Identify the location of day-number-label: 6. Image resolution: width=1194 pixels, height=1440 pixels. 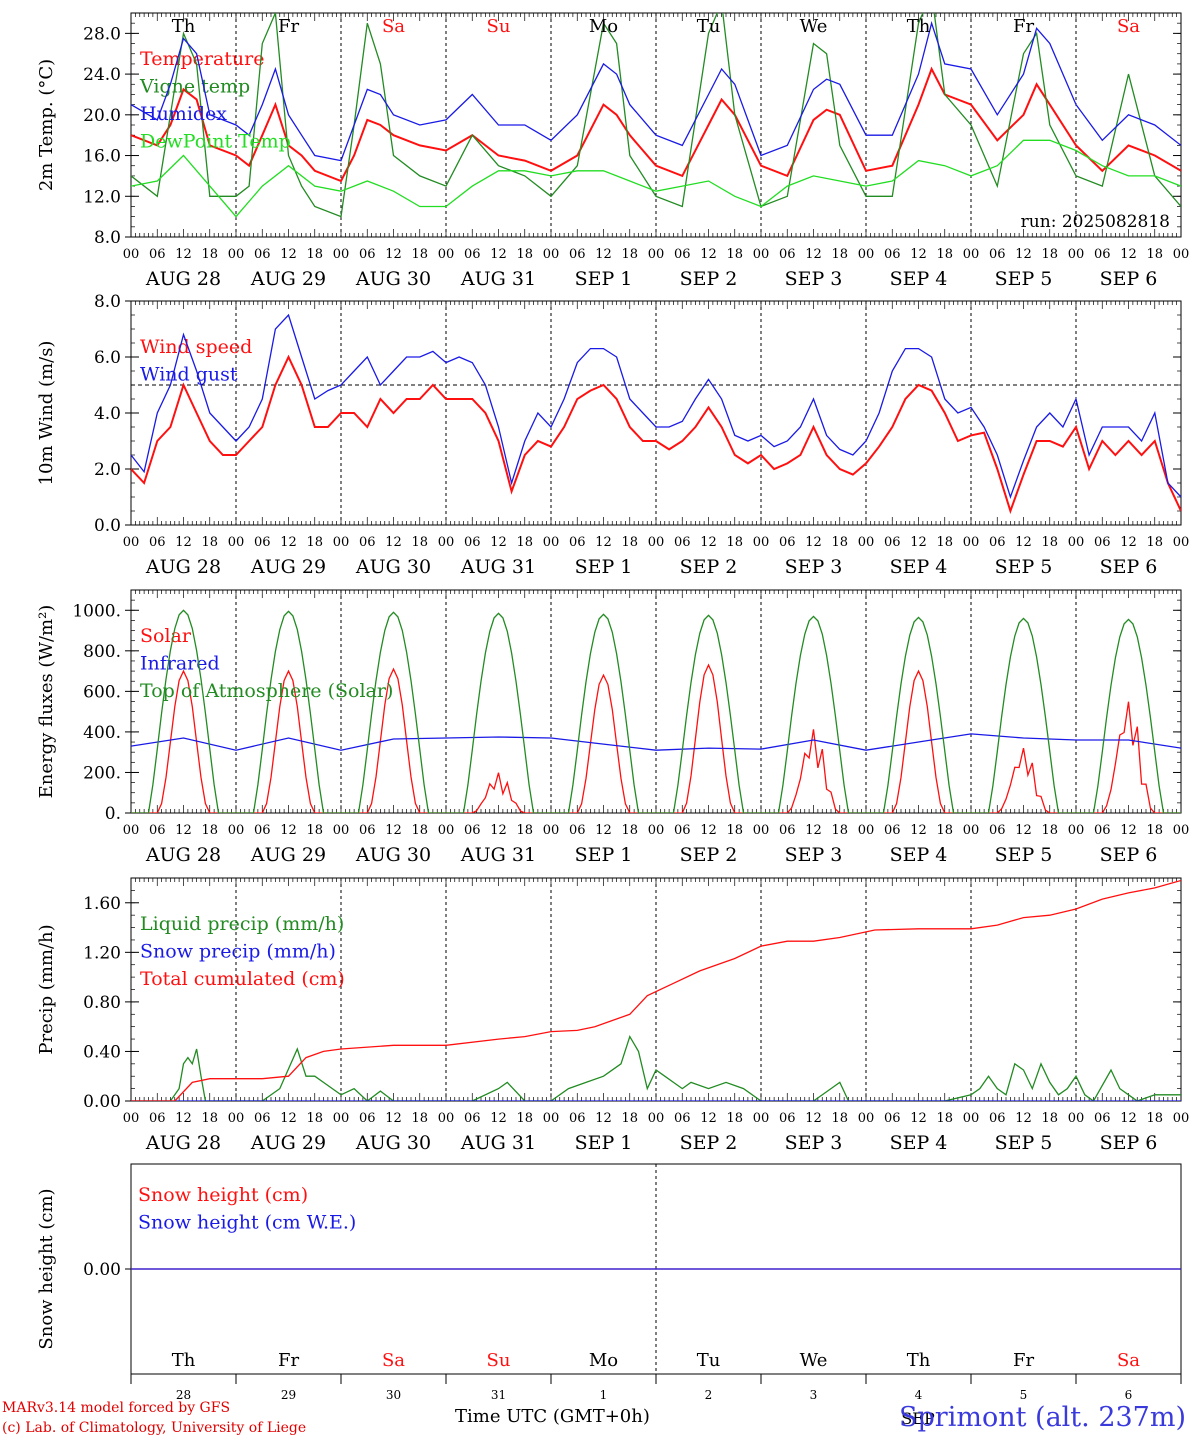
(1129, 1395).